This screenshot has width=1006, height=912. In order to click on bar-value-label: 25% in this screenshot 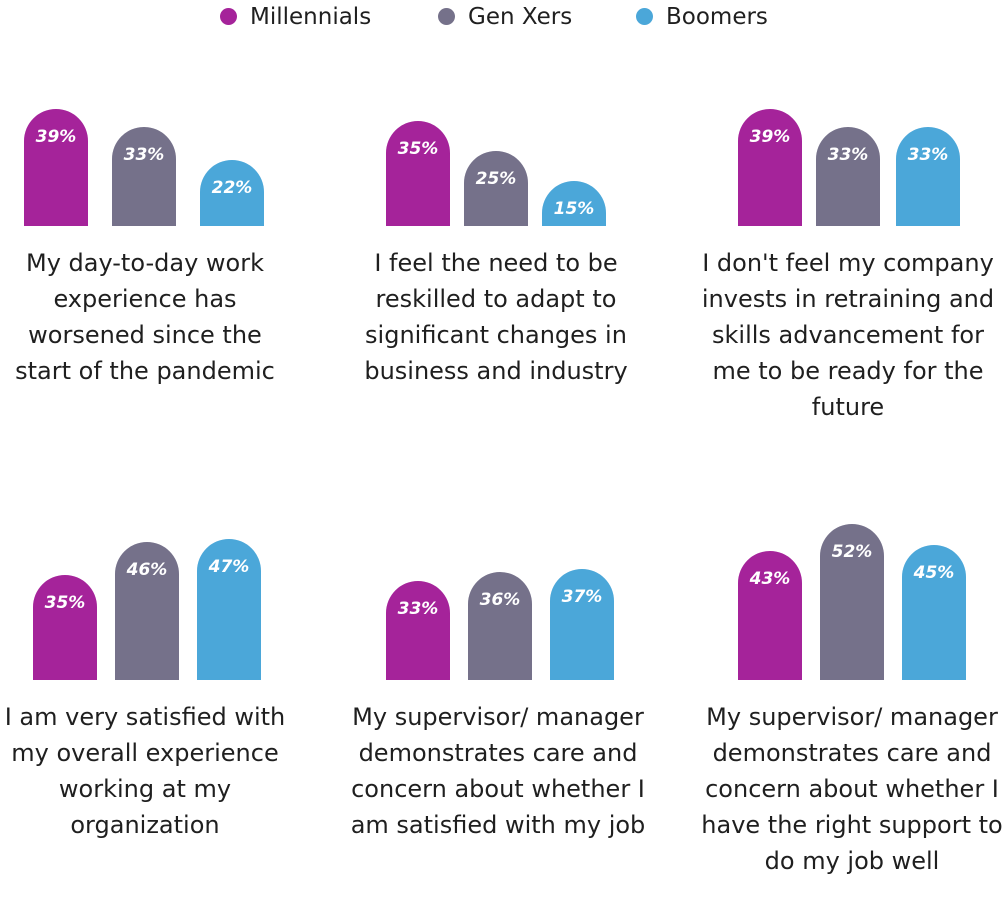, I will do `click(496, 179)`.